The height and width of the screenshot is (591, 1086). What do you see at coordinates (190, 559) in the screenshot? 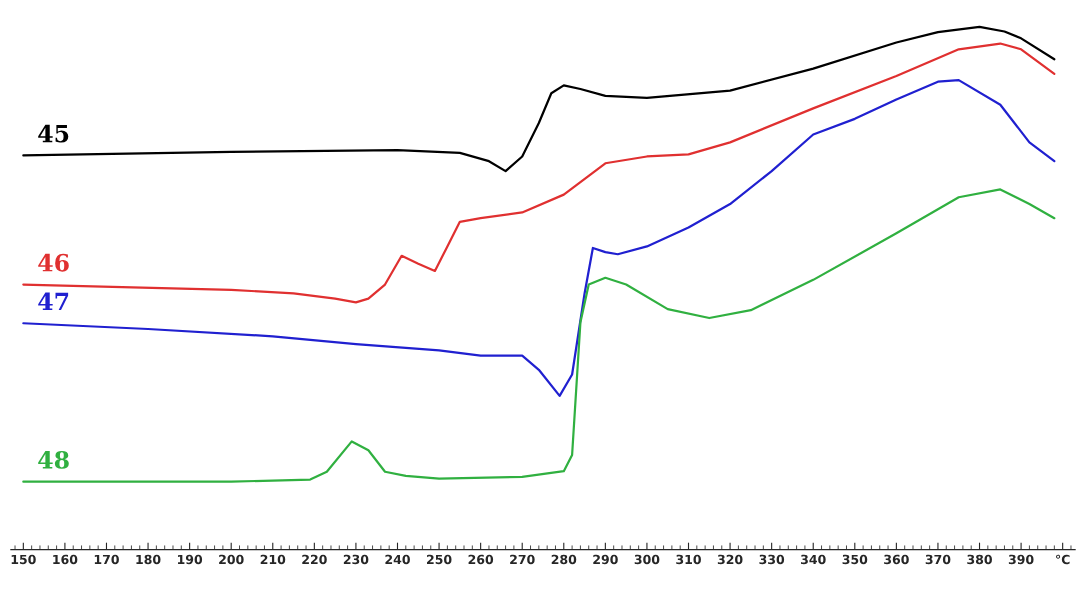
I see `x-tick-label: 190` at bounding box center [190, 559].